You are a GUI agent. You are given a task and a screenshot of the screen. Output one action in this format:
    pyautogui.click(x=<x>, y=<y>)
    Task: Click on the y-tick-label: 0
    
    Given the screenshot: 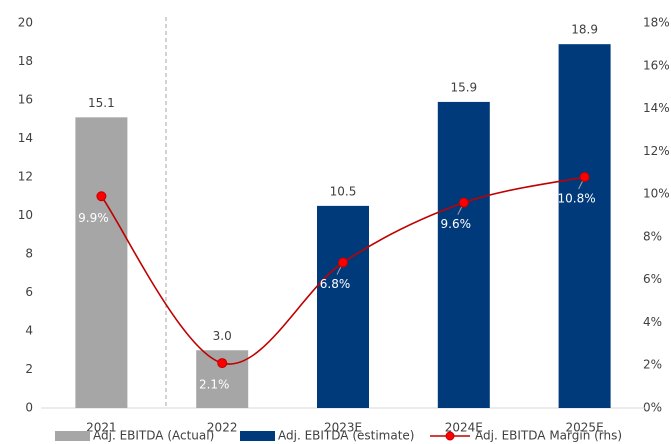 What is the action you would take?
    pyautogui.click(x=29, y=408)
    